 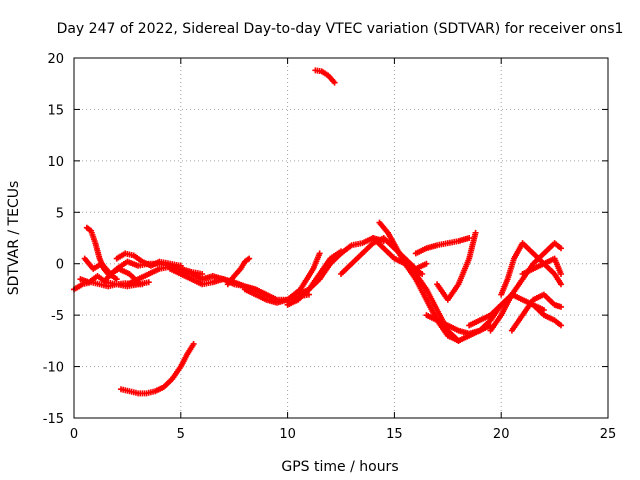 What do you see at coordinates (53, 419) in the screenshot?
I see `y-tick-label: -15` at bounding box center [53, 419].